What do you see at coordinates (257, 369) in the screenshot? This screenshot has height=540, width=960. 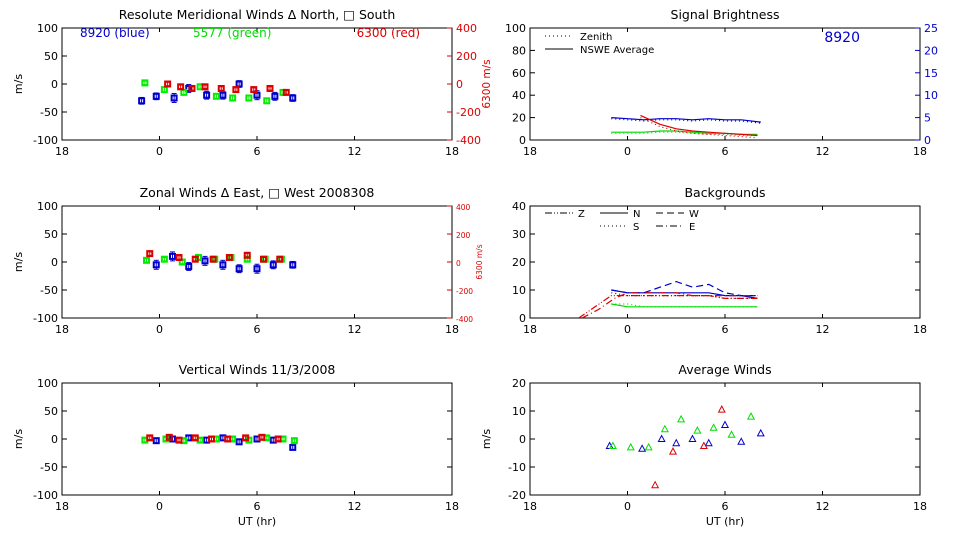 I see `chart-title: Vertical Winds 11/3/2008` at bounding box center [257, 369].